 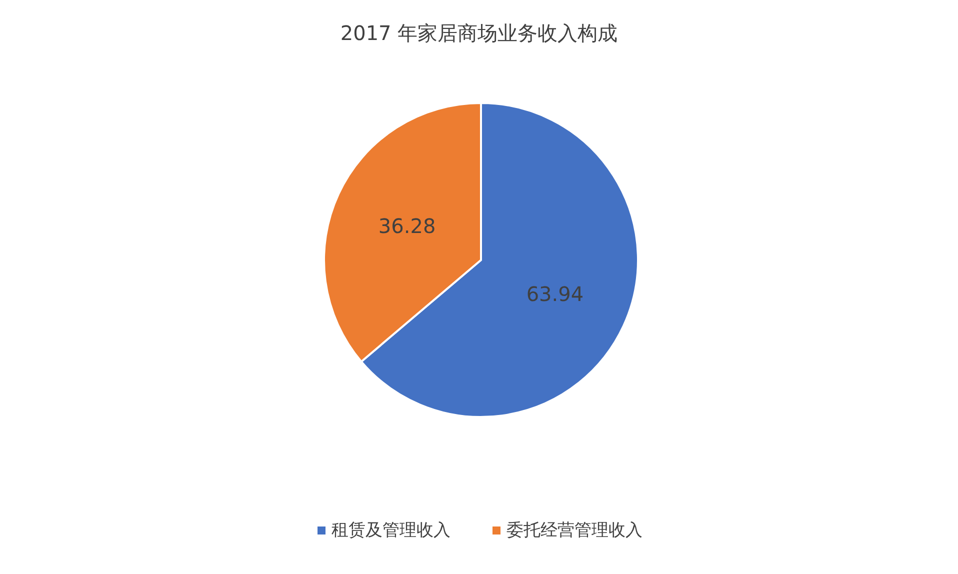 I want to click on chart-title: 2017 年家居商场业务收入构成, so click(x=479, y=33).